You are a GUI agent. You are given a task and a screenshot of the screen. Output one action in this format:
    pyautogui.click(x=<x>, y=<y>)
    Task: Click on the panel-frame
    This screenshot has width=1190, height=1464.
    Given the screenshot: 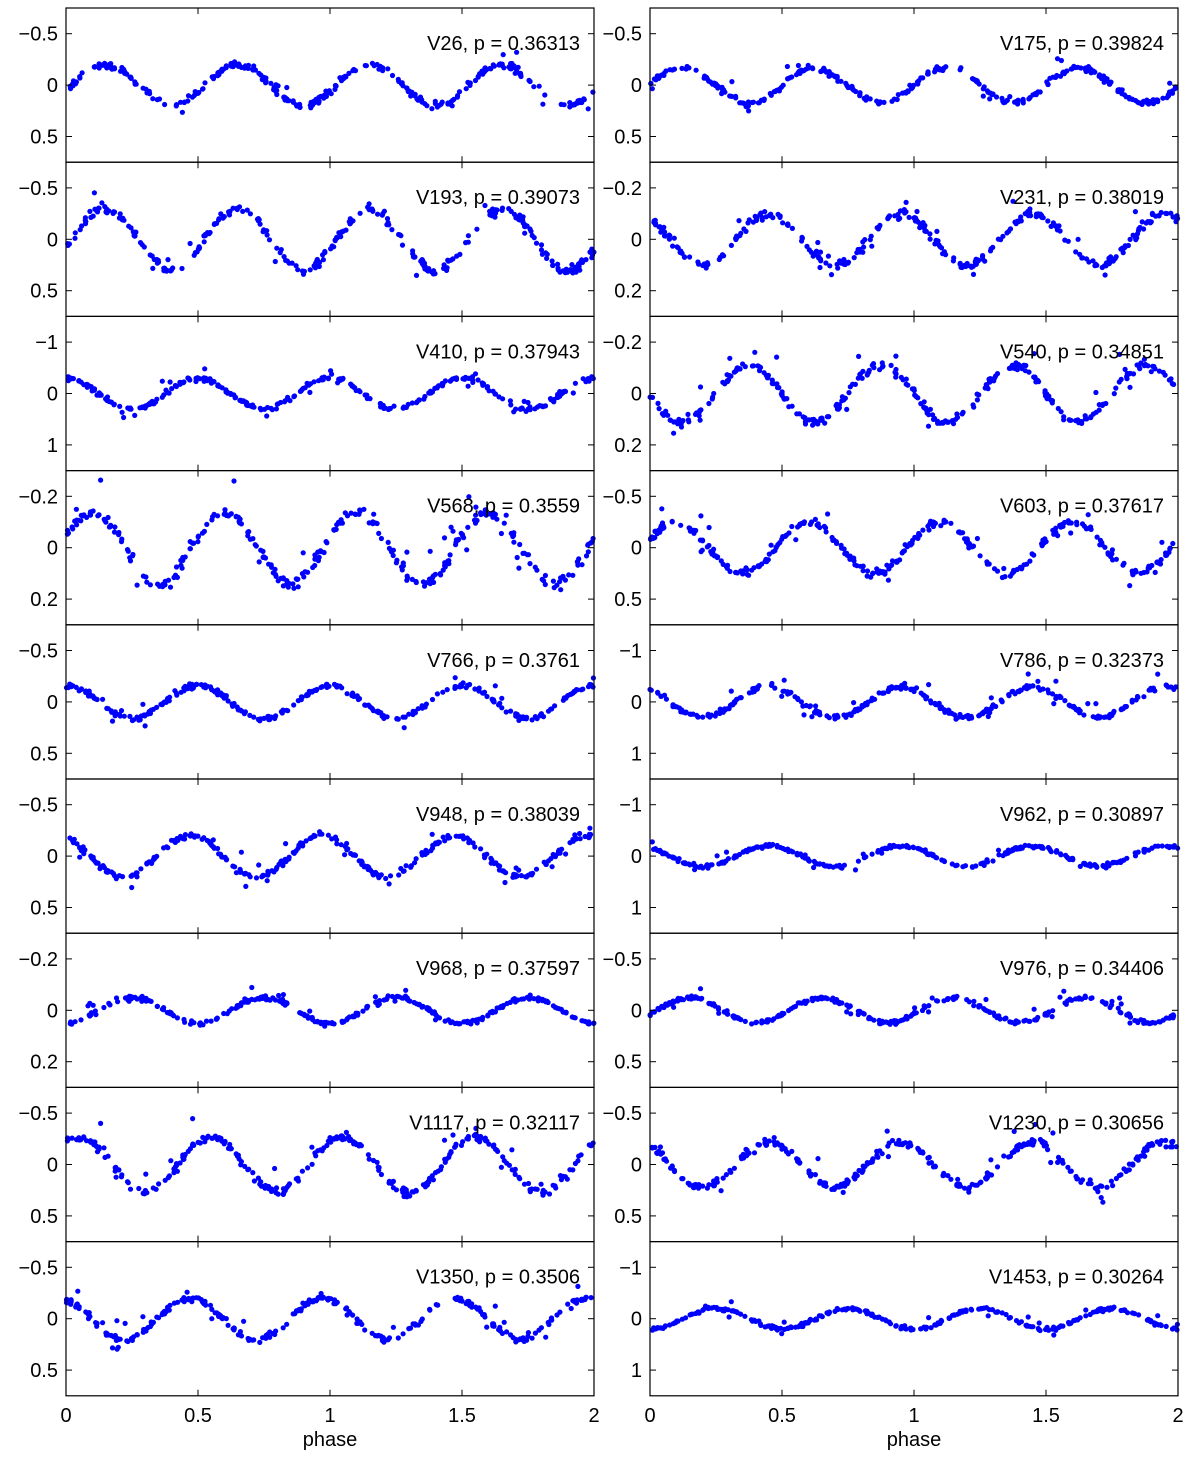 What is the action you would take?
    pyautogui.click(x=914, y=548)
    